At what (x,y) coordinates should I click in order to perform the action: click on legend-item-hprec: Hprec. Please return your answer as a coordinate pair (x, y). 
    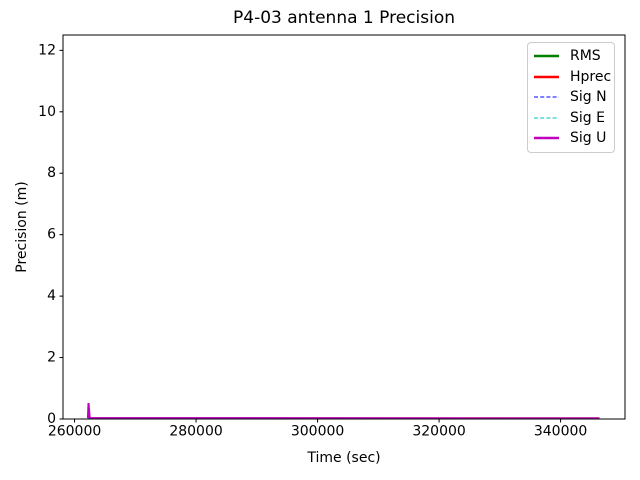
    Looking at the image, I should click on (572, 77).